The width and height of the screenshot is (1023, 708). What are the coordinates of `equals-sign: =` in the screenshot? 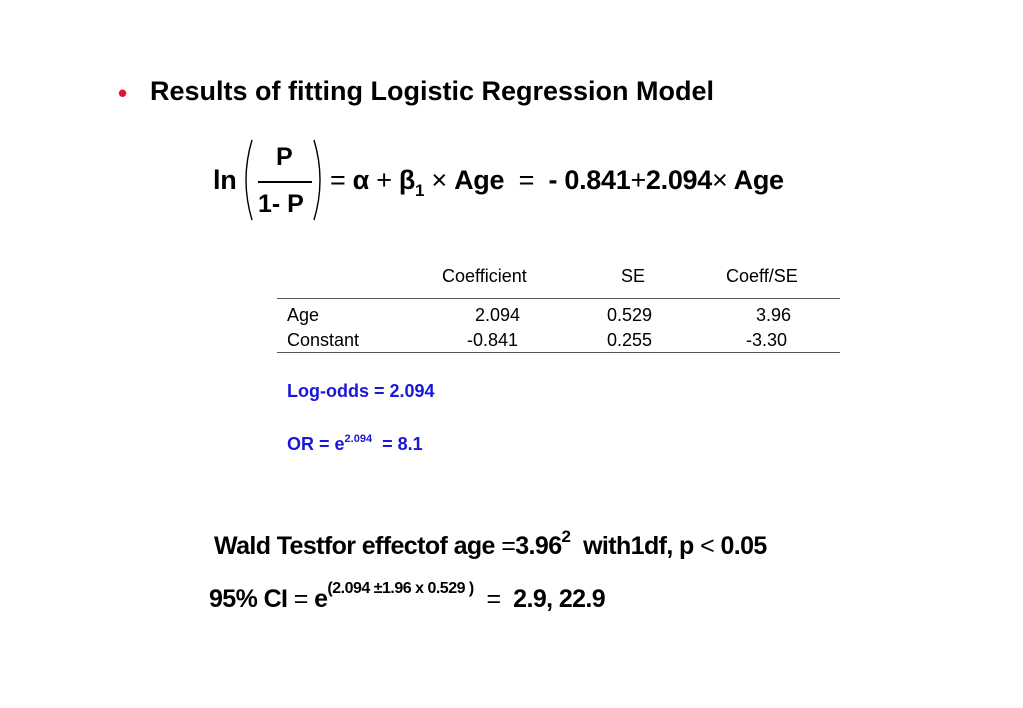 It's located at (338, 180).